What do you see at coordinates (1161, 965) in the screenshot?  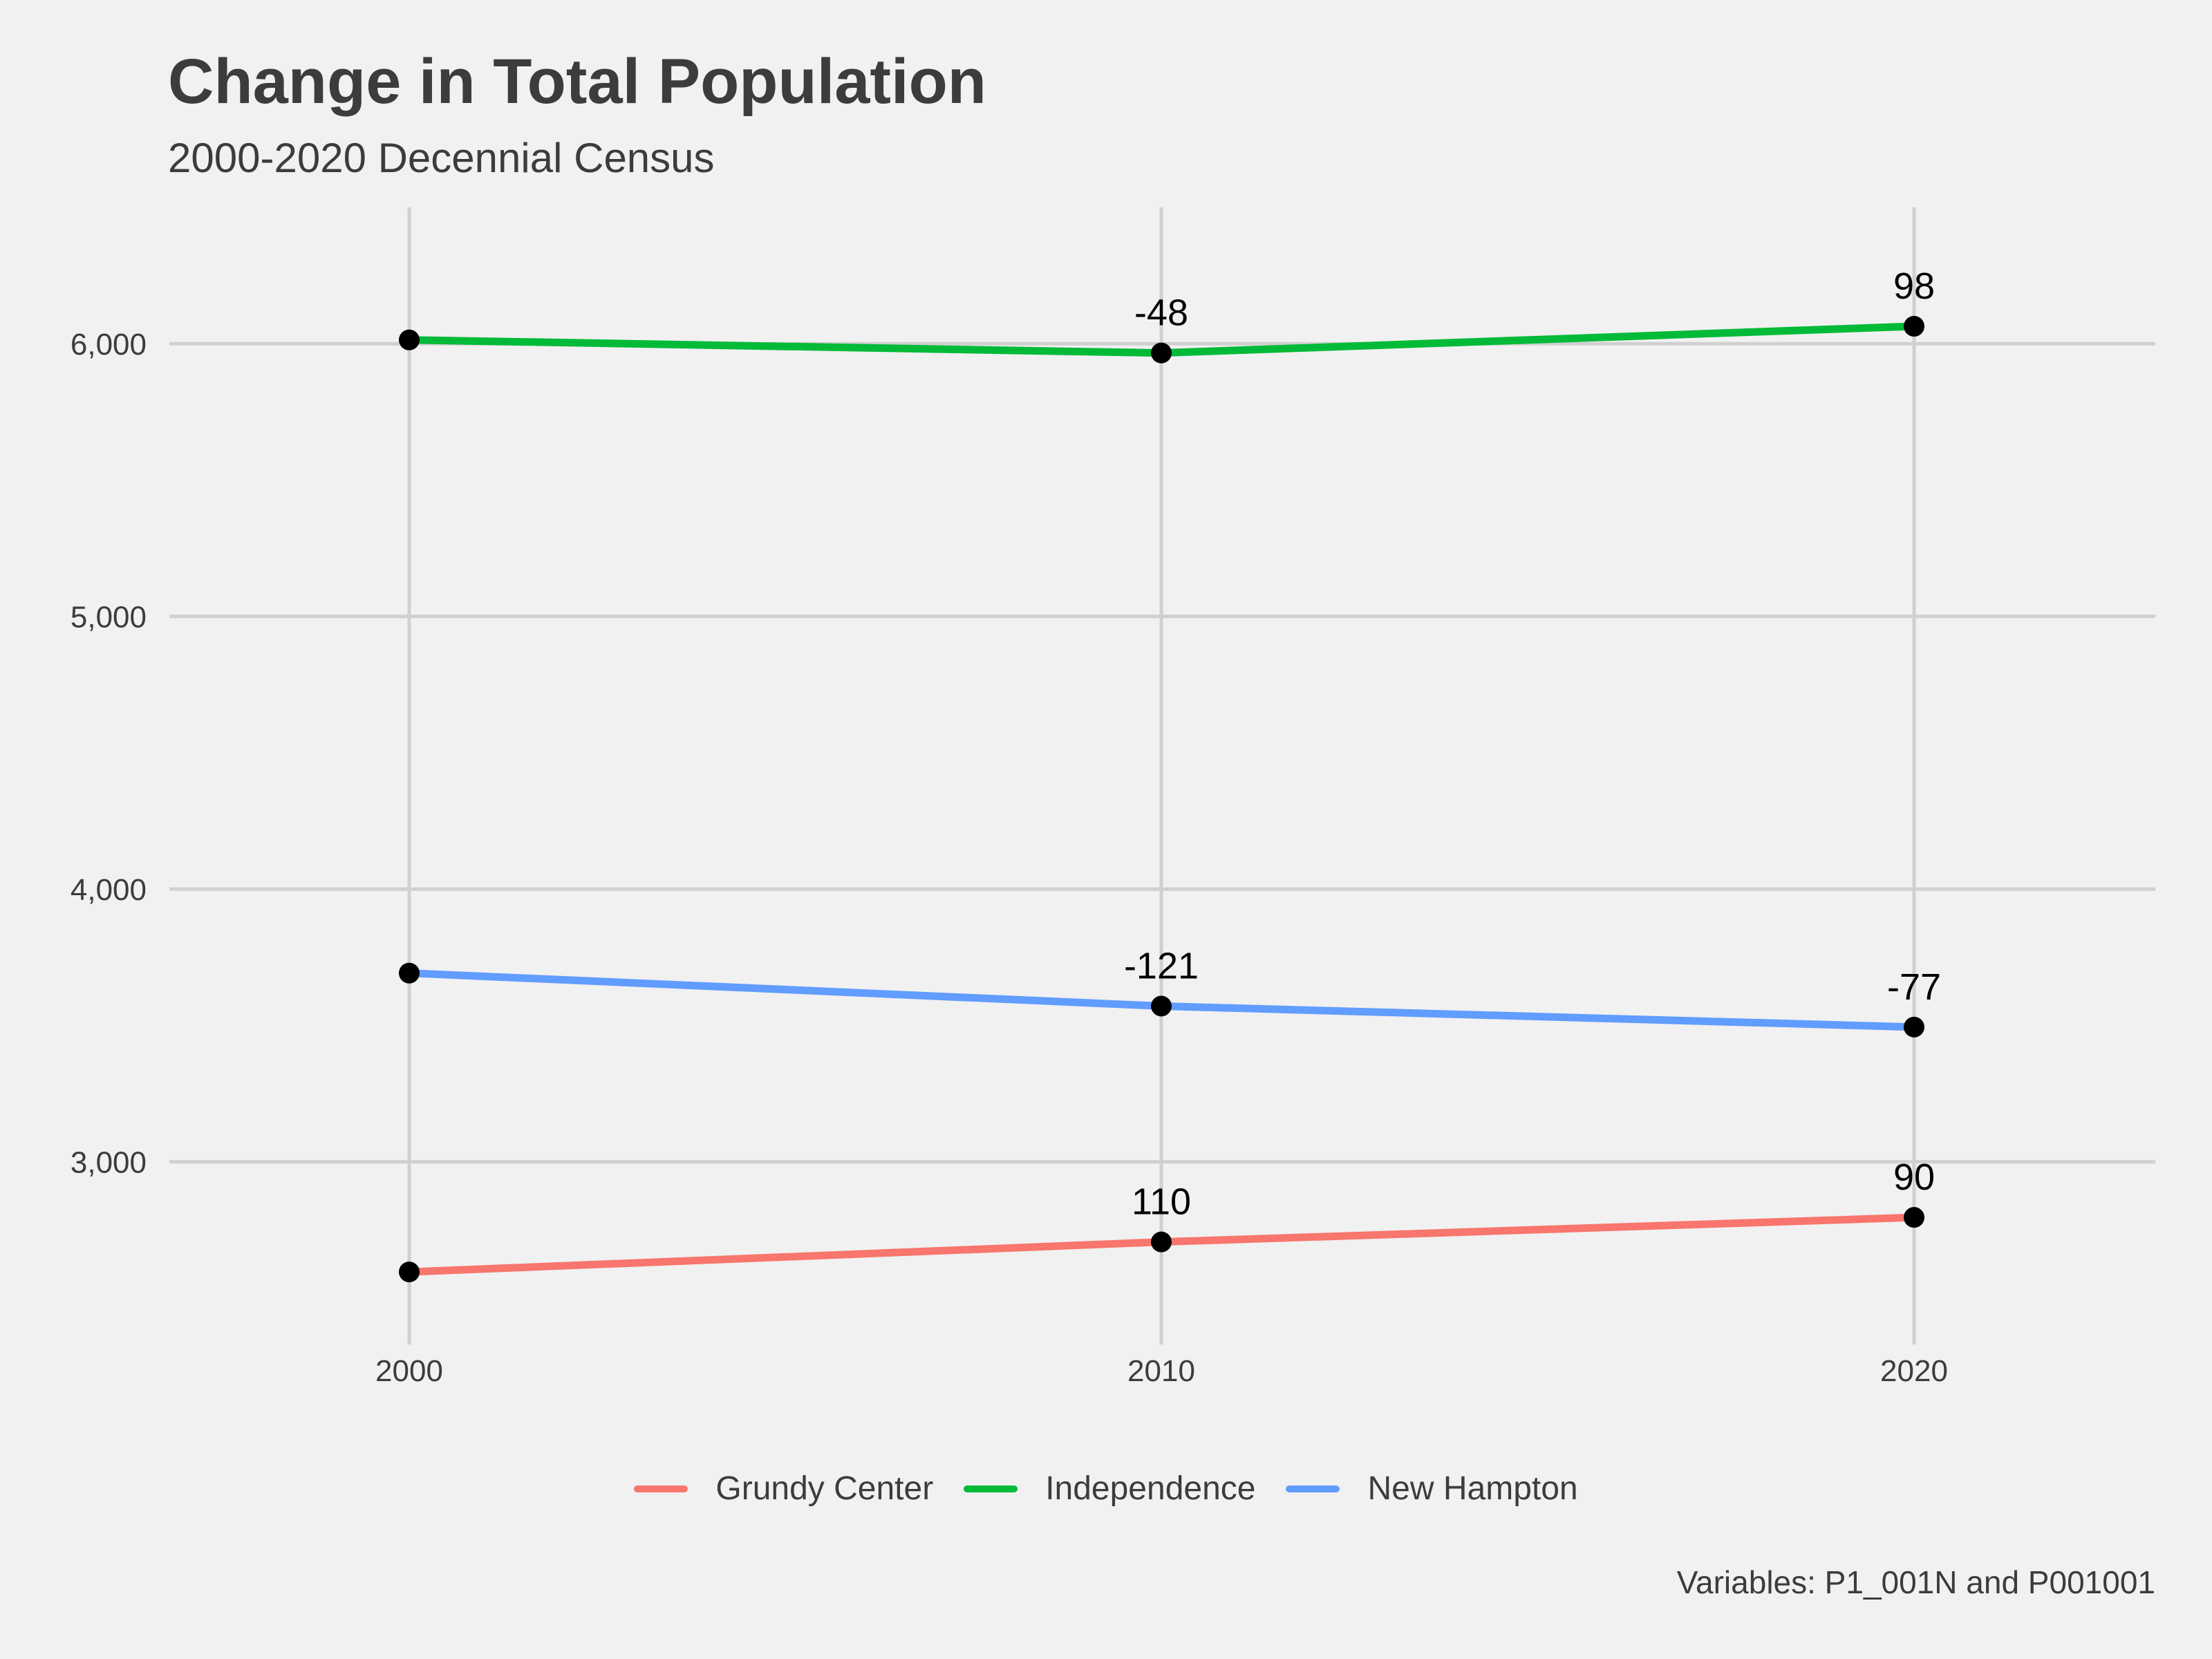 I see `data-label-new-hampton: -121` at bounding box center [1161, 965].